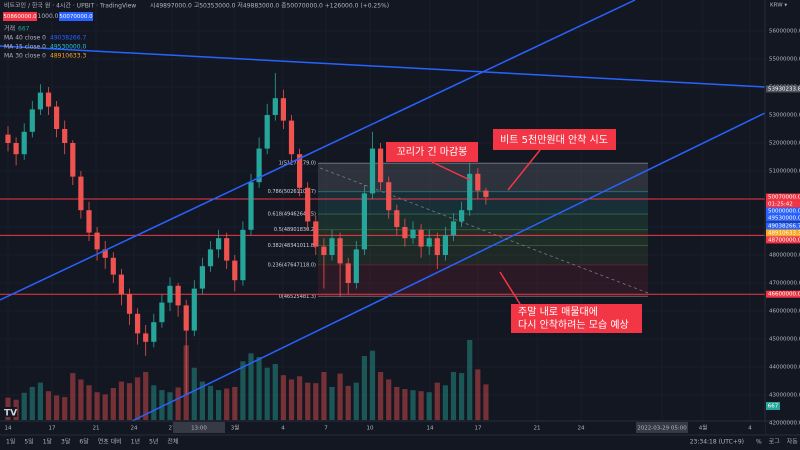 Image resolution: width=800 pixels, height=450 pixels. What do you see at coordinates (784, 340) in the screenshot?
I see `y-tick-label: 45000000.0` at bounding box center [784, 340].